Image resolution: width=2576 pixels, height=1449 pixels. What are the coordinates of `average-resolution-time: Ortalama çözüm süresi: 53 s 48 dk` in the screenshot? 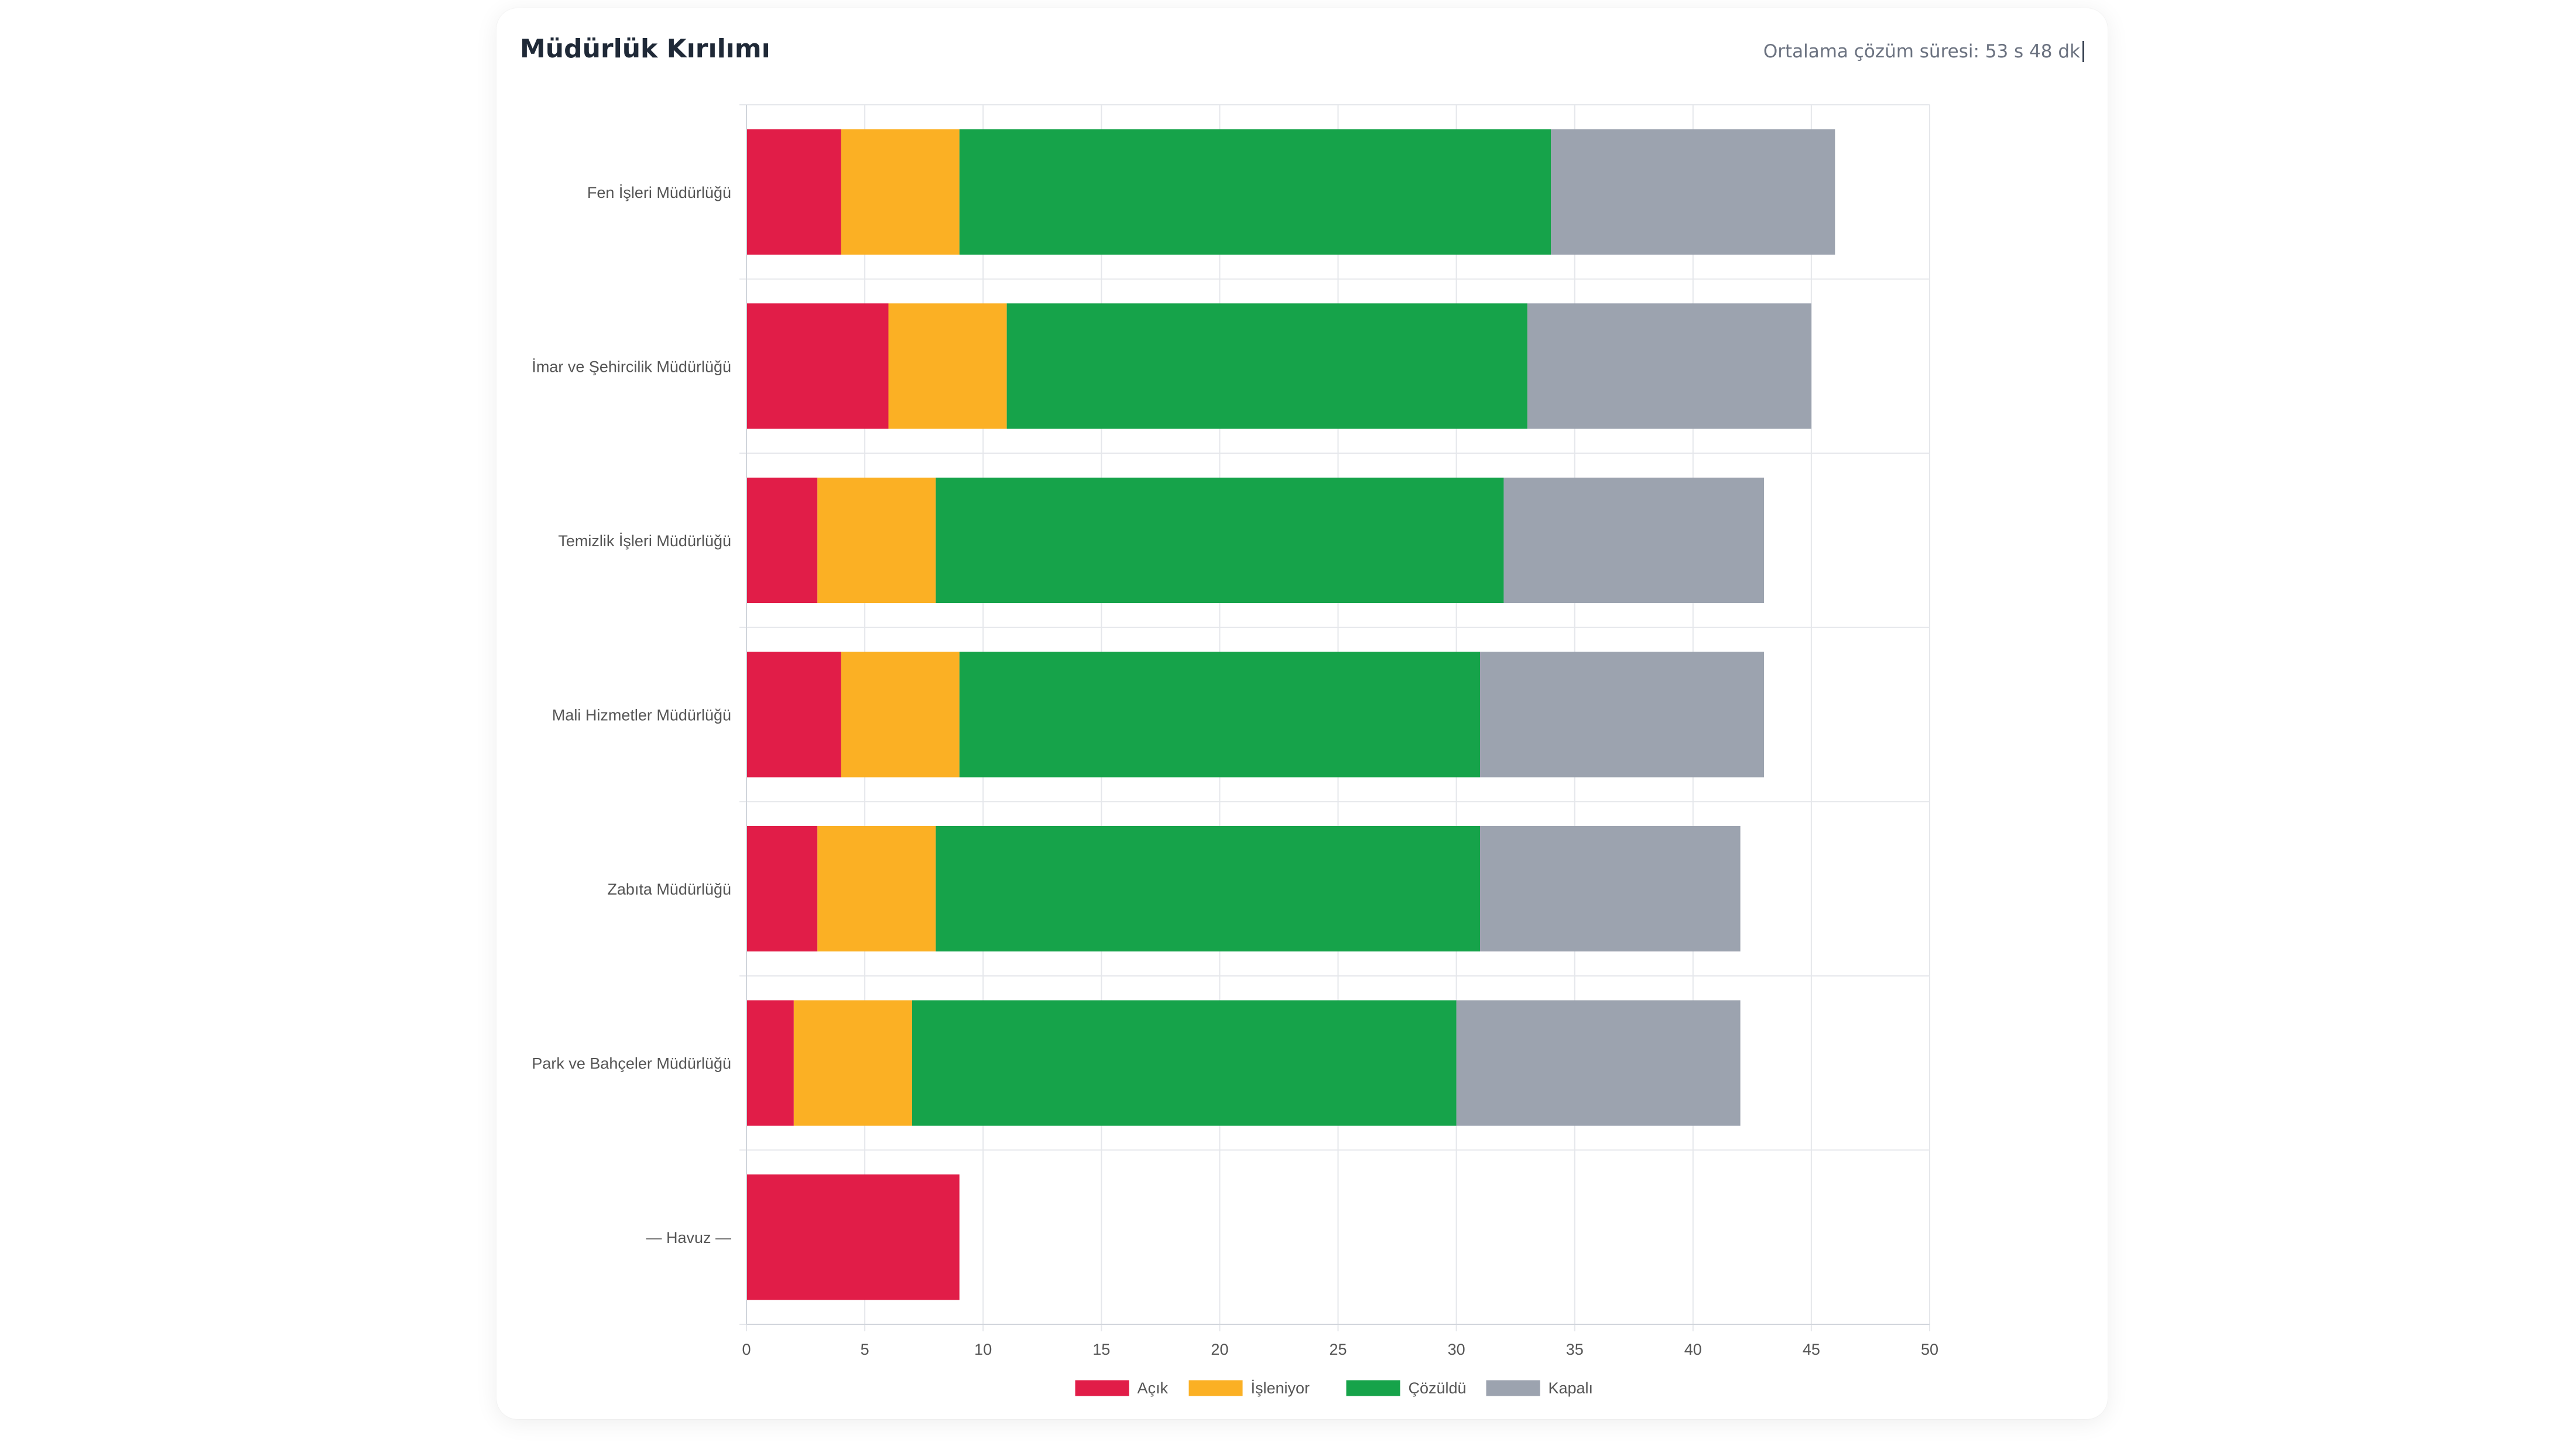 It's located at (1923, 51).